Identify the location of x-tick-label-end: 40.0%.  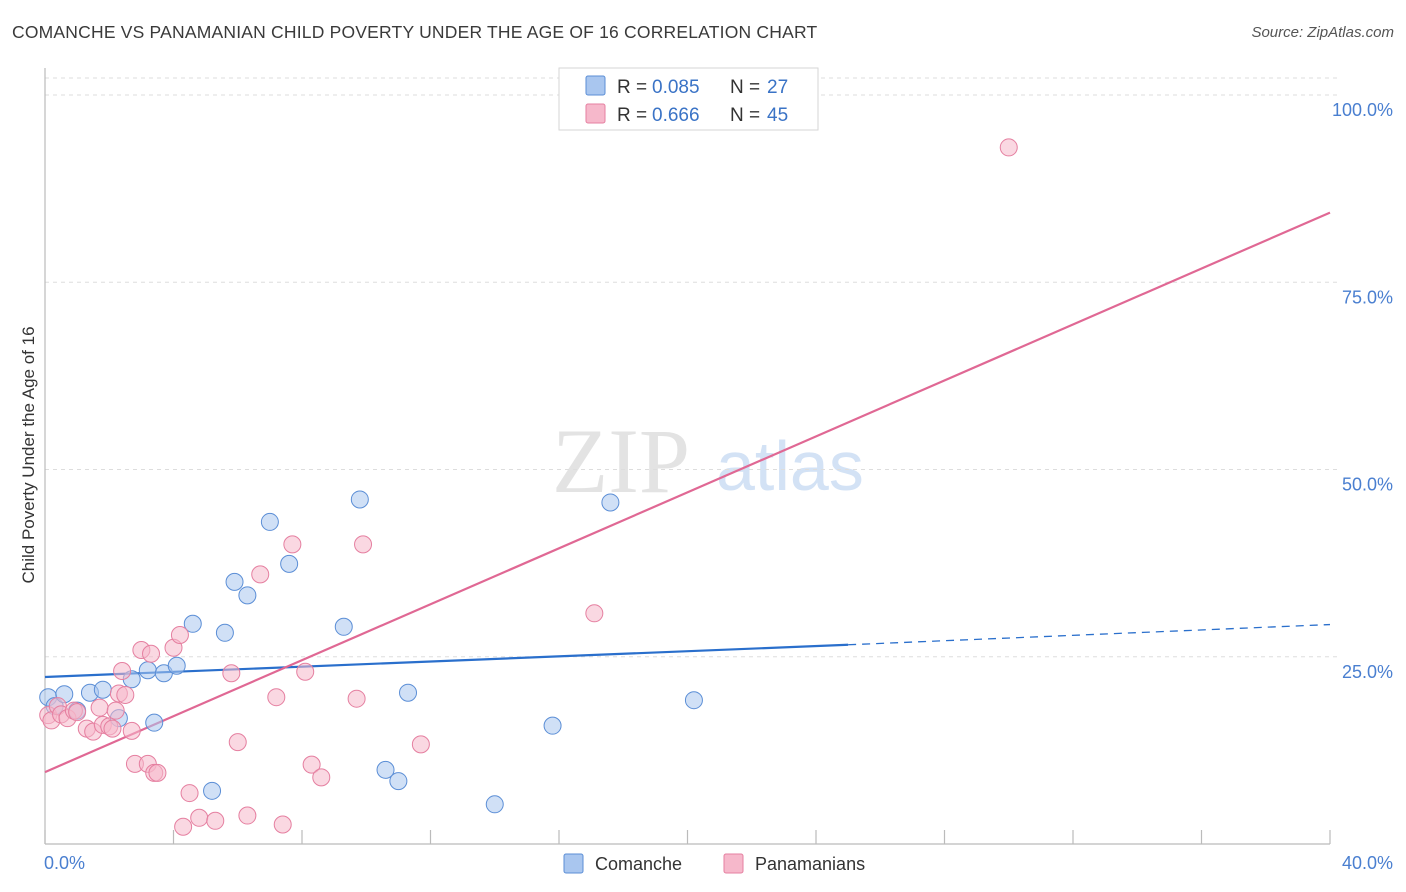
(1367, 863).